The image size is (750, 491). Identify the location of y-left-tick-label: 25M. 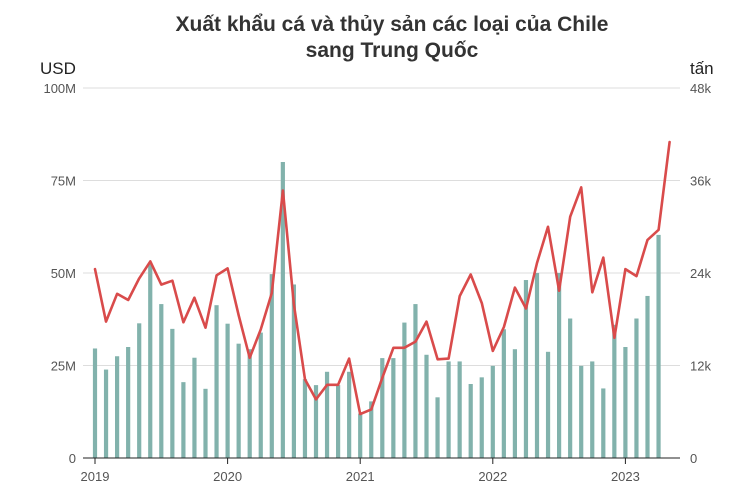
(63, 366).